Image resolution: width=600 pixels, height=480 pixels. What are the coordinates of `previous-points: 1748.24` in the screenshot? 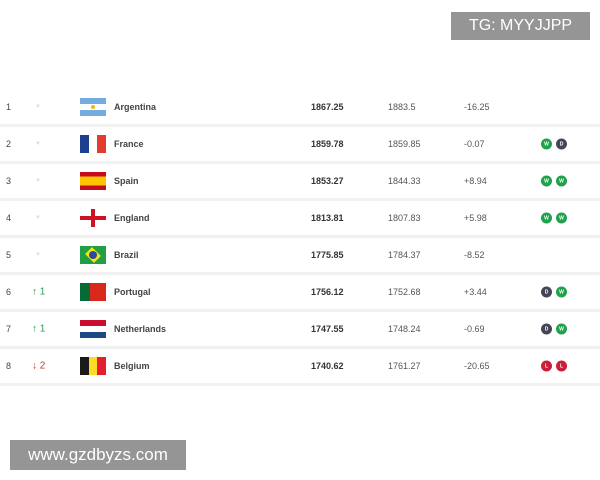 It's located at (404, 329).